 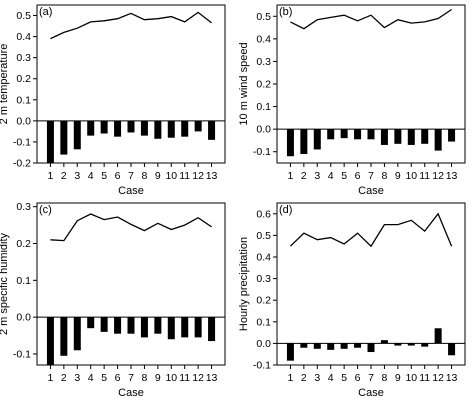 I want to click on y-tick-label: 0.6, so click(x=263, y=214).